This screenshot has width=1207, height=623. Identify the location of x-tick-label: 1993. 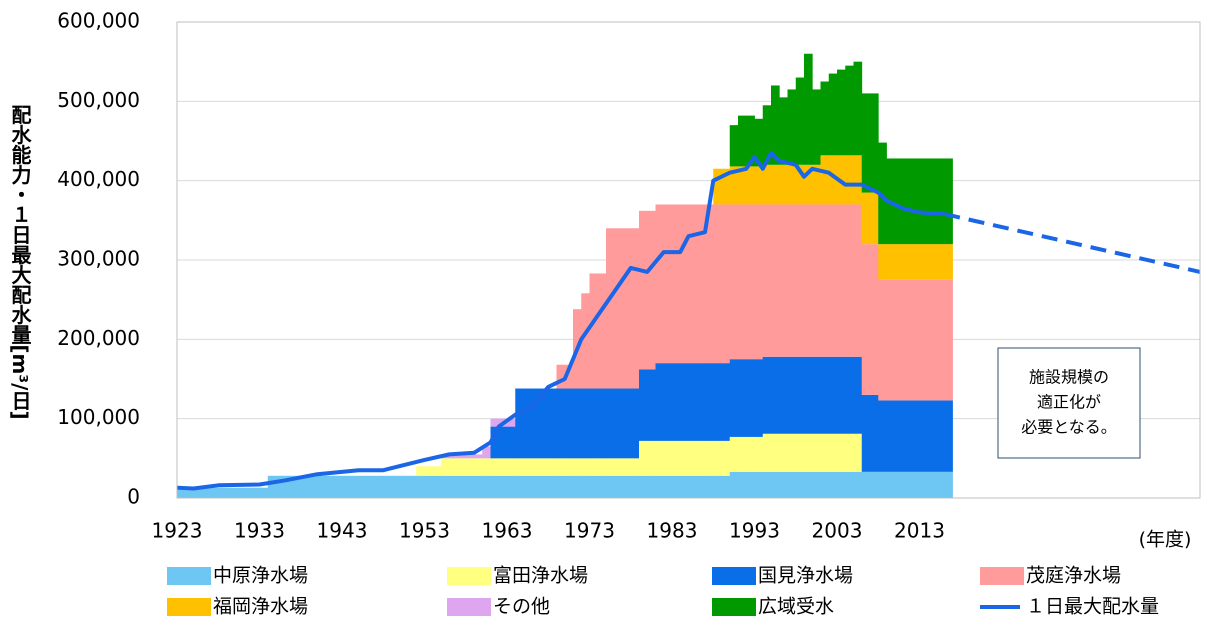
(754, 531).